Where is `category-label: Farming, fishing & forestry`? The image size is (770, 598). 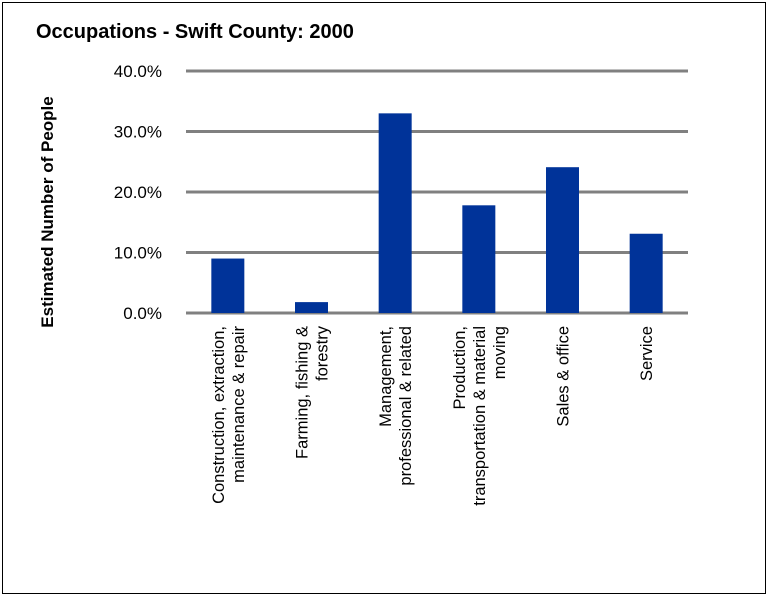 category-label: Farming, fishing & forestry is located at coordinates (313, 392).